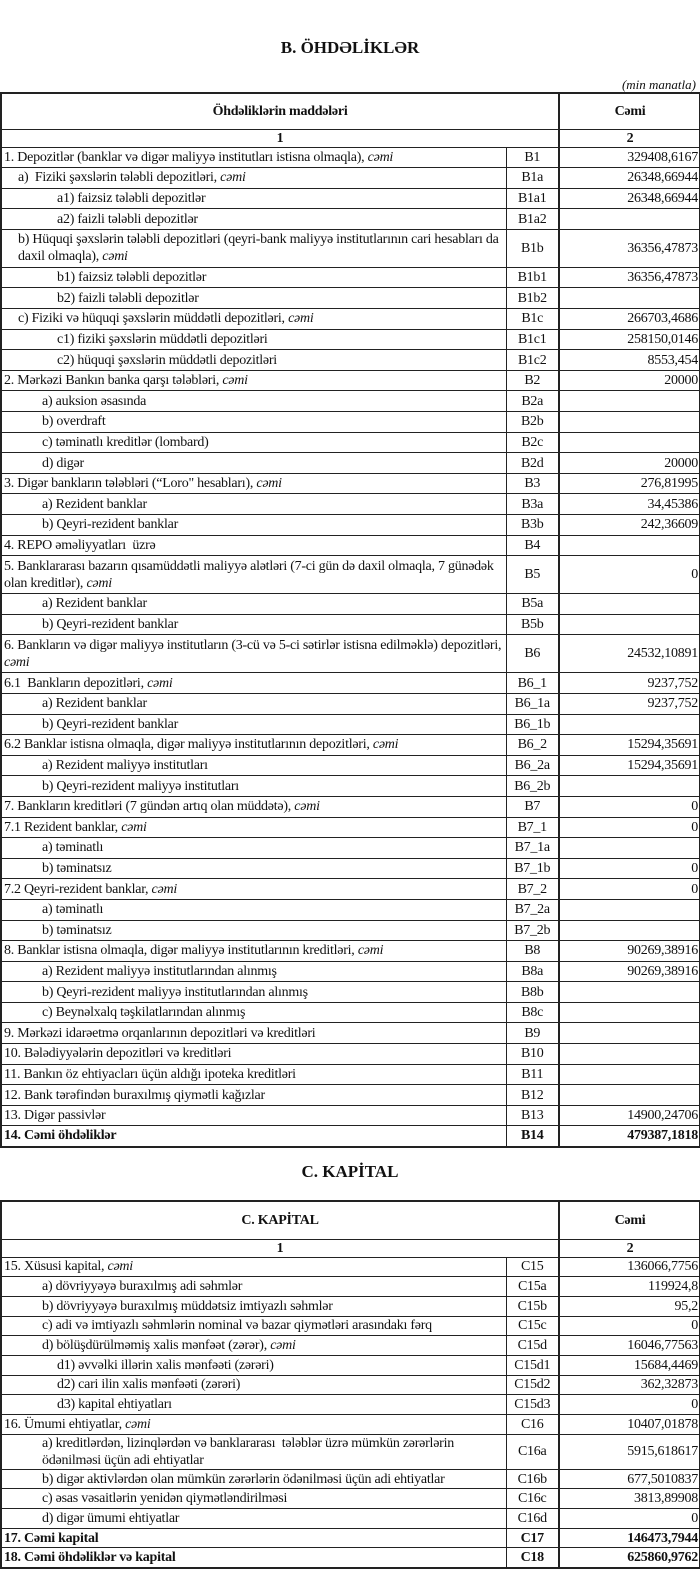  I want to click on row-value: 36356,47873, so click(629, 277).